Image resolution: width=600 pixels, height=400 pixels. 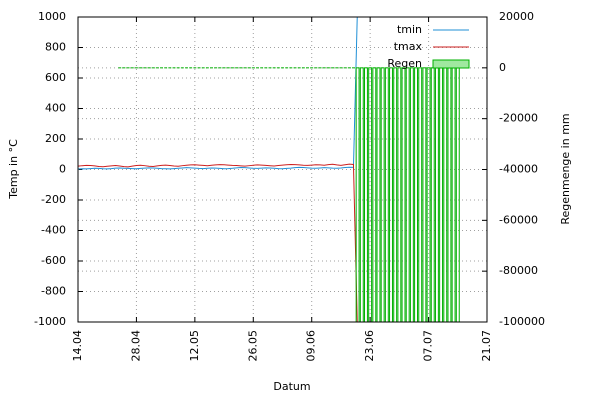 What do you see at coordinates (408, 46) in the screenshot?
I see `legend-label: tmax` at bounding box center [408, 46].